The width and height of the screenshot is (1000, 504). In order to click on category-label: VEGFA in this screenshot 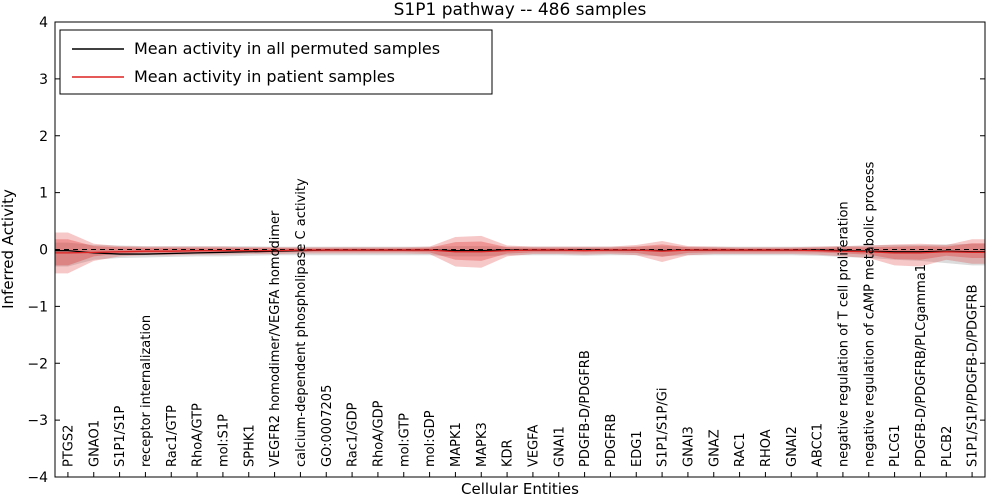, I will do `click(533, 446)`.